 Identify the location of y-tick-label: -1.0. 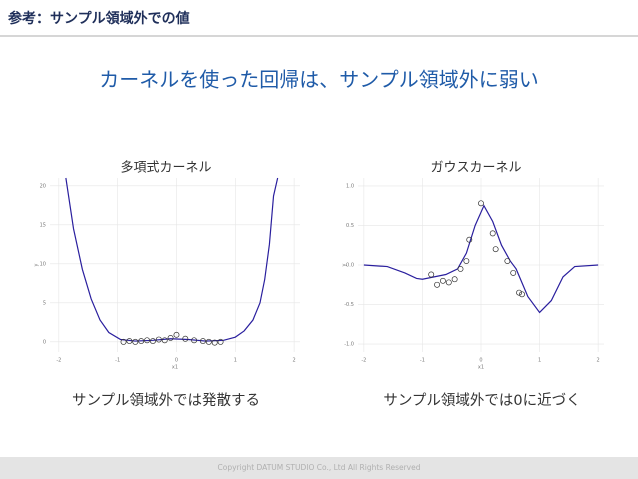
(349, 345).